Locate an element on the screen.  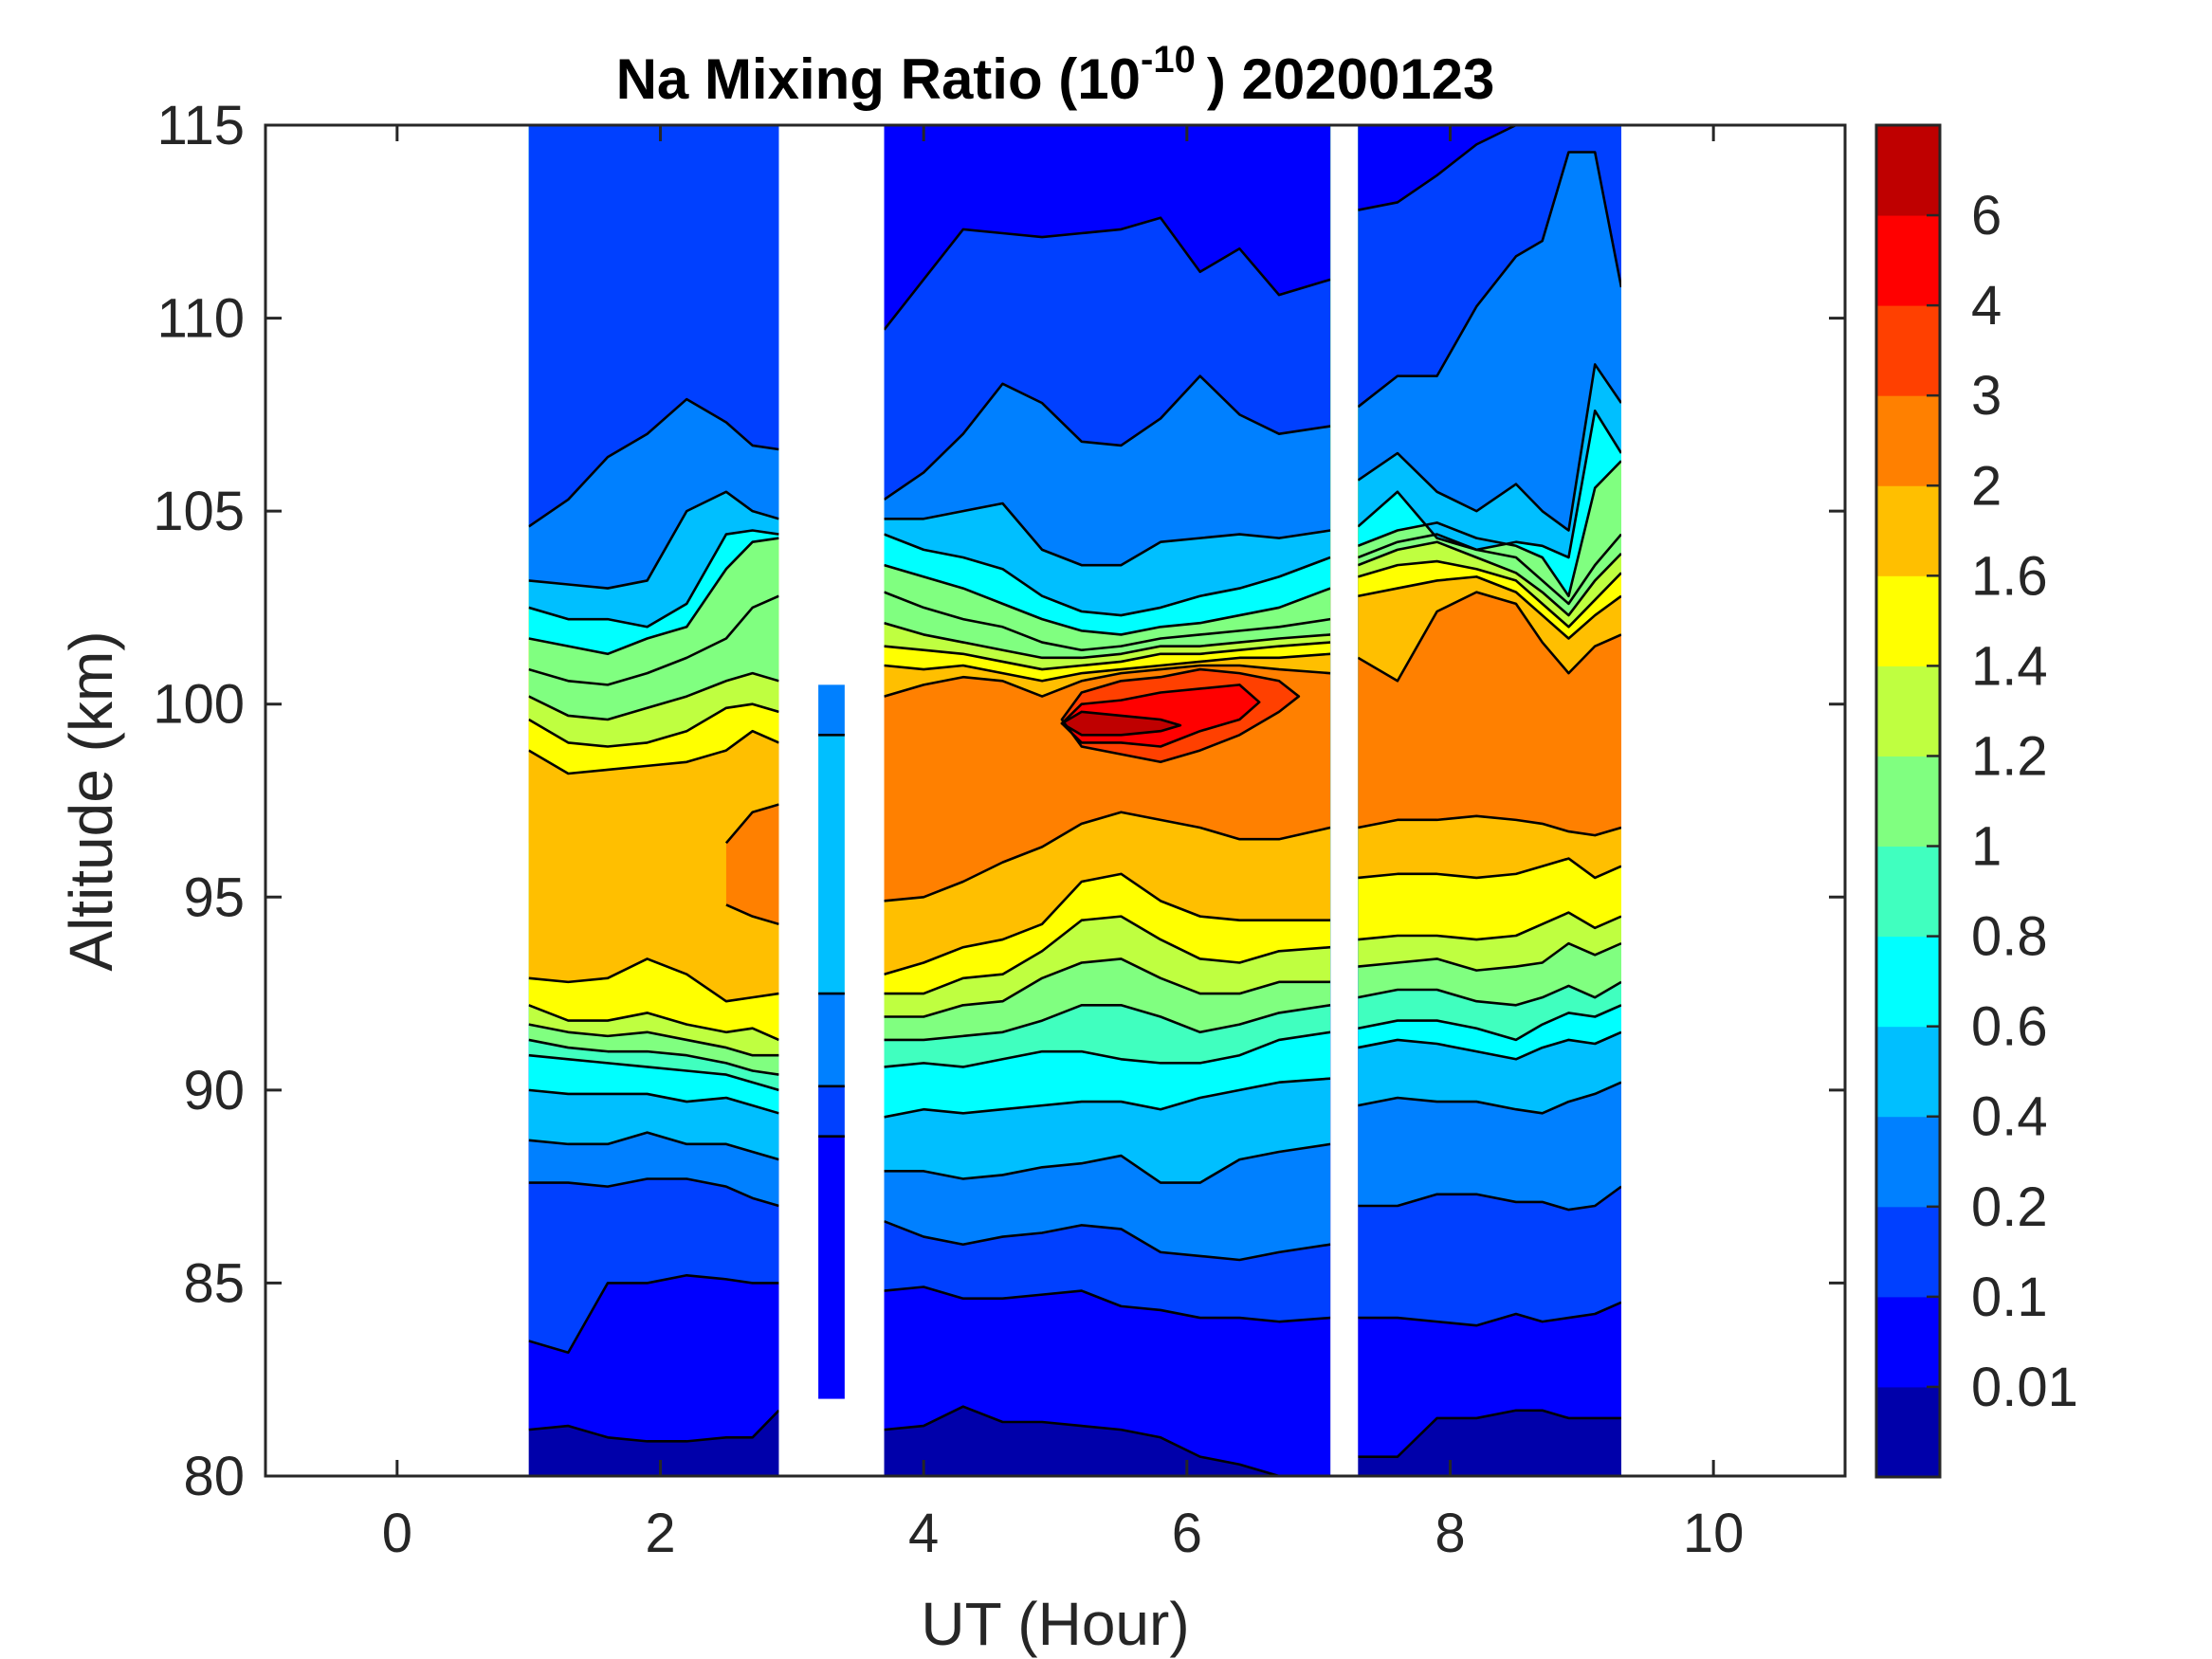
x-tick-label-10: 10 is located at coordinates (1714, 1533).